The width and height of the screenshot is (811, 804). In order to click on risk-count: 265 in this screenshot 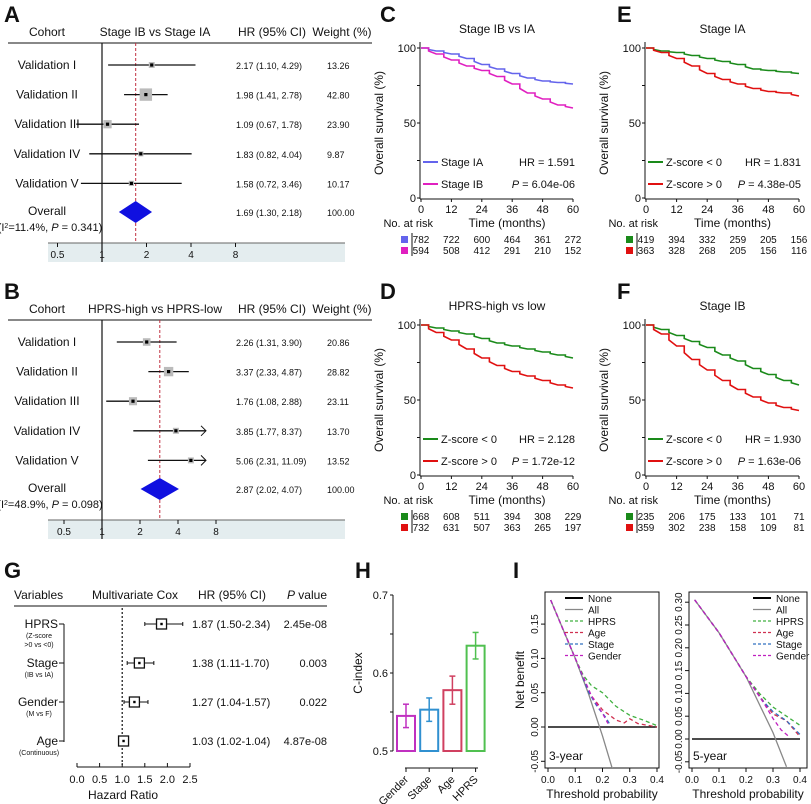, I will do `click(542, 528)`.